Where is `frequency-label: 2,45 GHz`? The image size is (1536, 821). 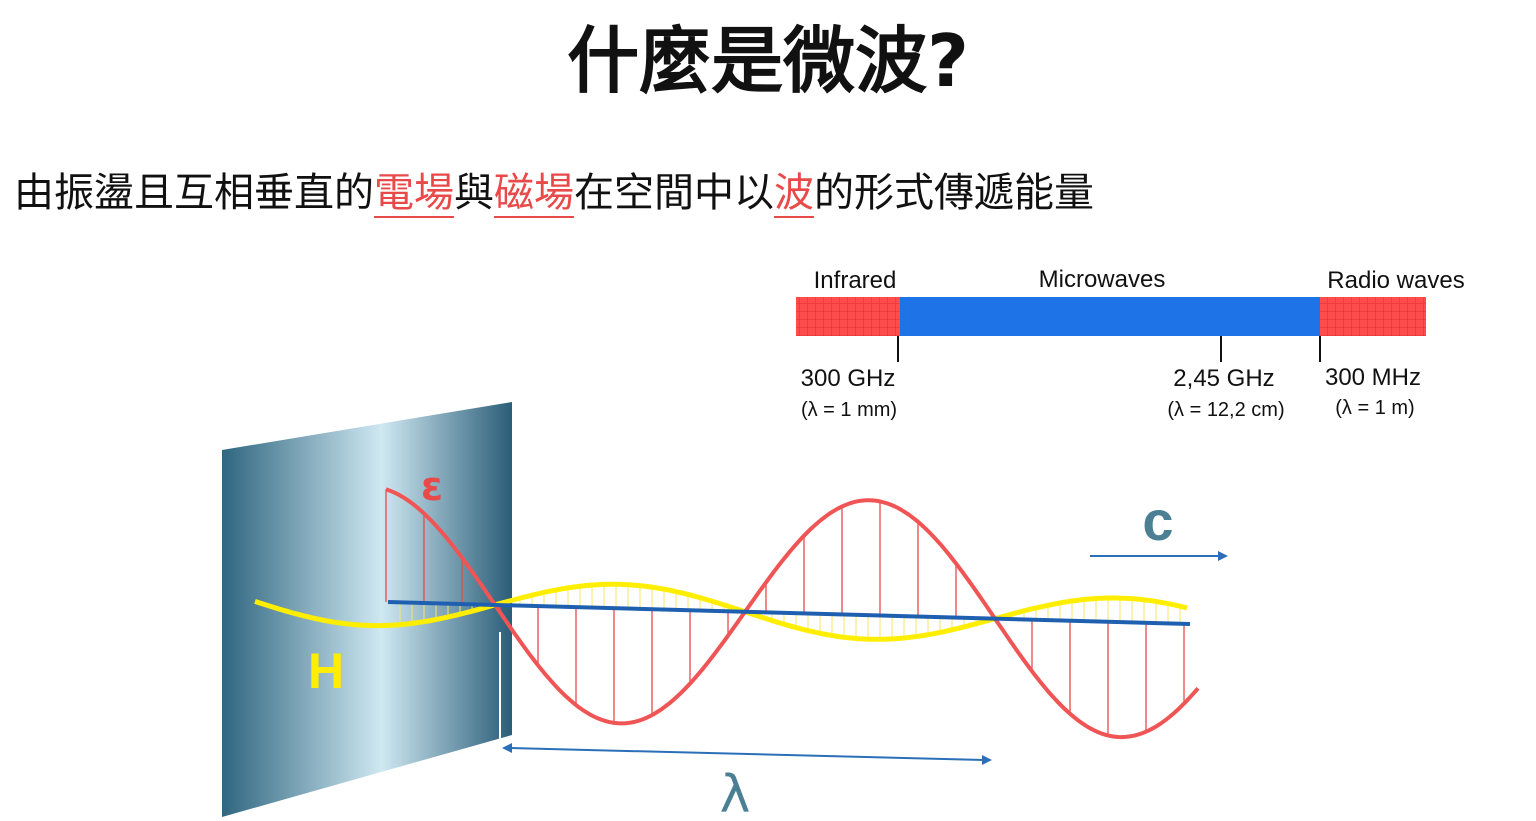 frequency-label: 2,45 GHz is located at coordinates (1223, 378).